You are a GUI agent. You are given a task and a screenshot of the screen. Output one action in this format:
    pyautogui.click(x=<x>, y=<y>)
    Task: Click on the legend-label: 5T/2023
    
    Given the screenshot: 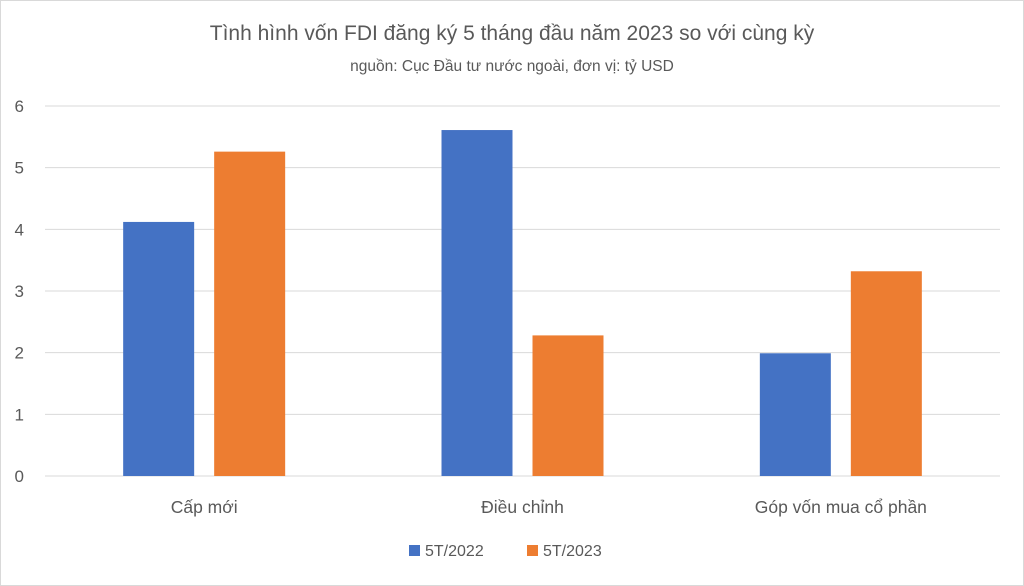 What is the action you would take?
    pyautogui.click(x=572, y=551)
    